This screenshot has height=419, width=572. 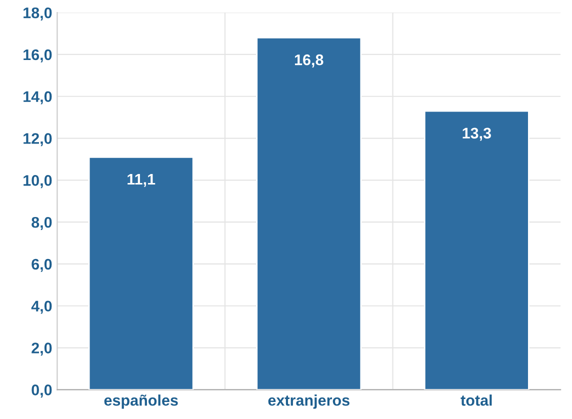 I want to click on y-tick-label: 4,0, so click(x=41, y=307).